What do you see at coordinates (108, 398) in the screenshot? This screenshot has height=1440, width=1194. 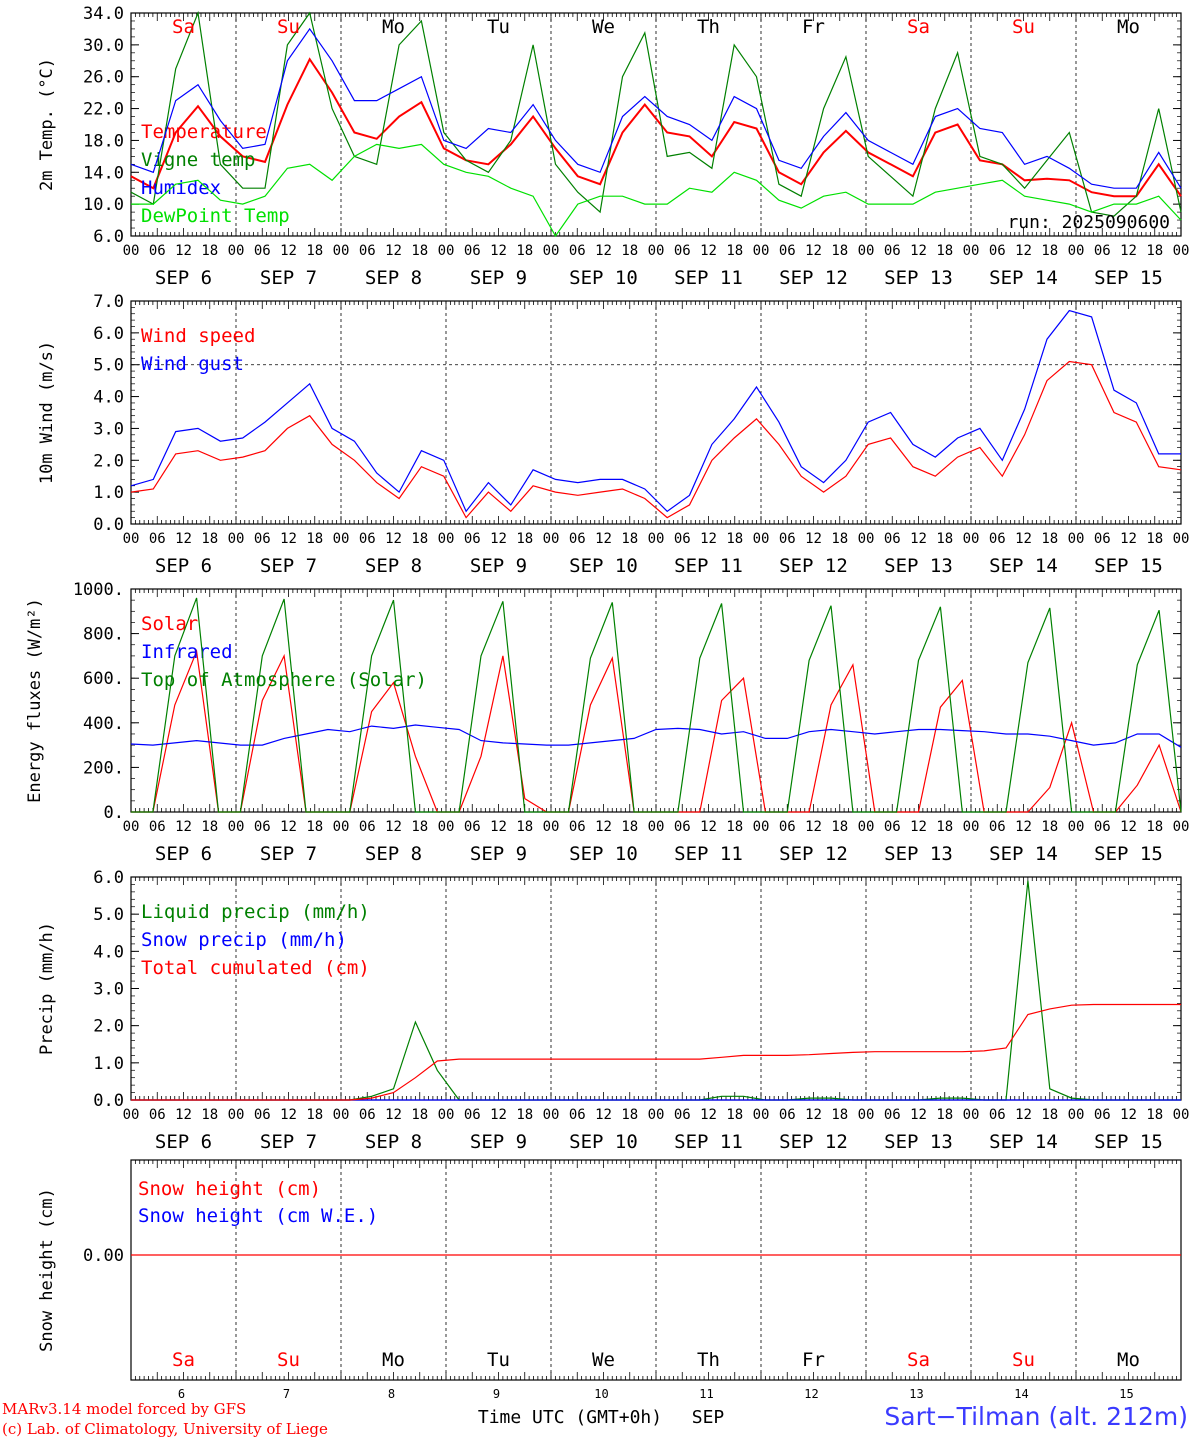 I see `y-tick-label: 4.0` at bounding box center [108, 398].